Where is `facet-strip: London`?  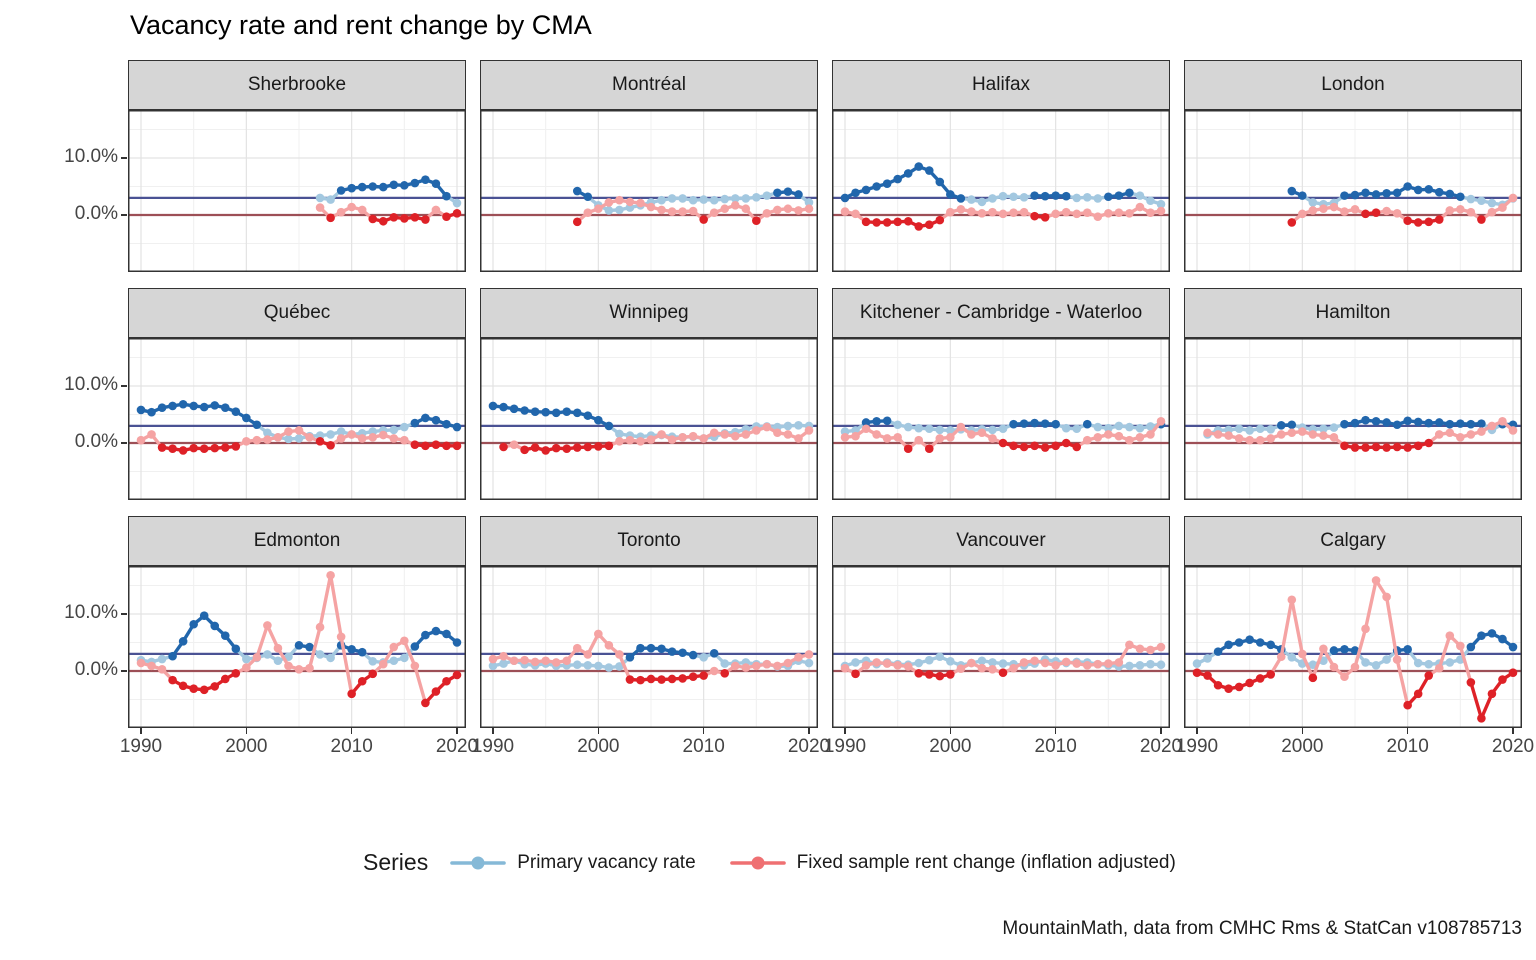 facet-strip: London is located at coordinates (1353, 85).